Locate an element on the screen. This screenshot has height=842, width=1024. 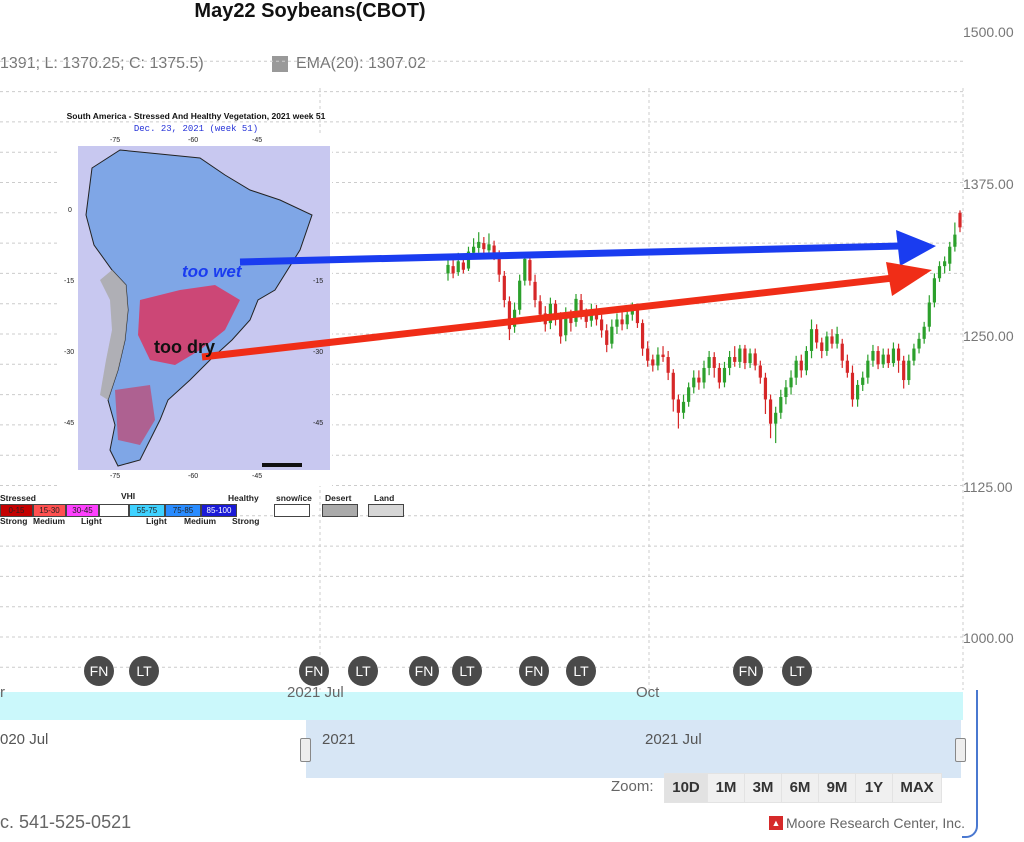
vegetation-inset-map is located at coordinates (196, 310).